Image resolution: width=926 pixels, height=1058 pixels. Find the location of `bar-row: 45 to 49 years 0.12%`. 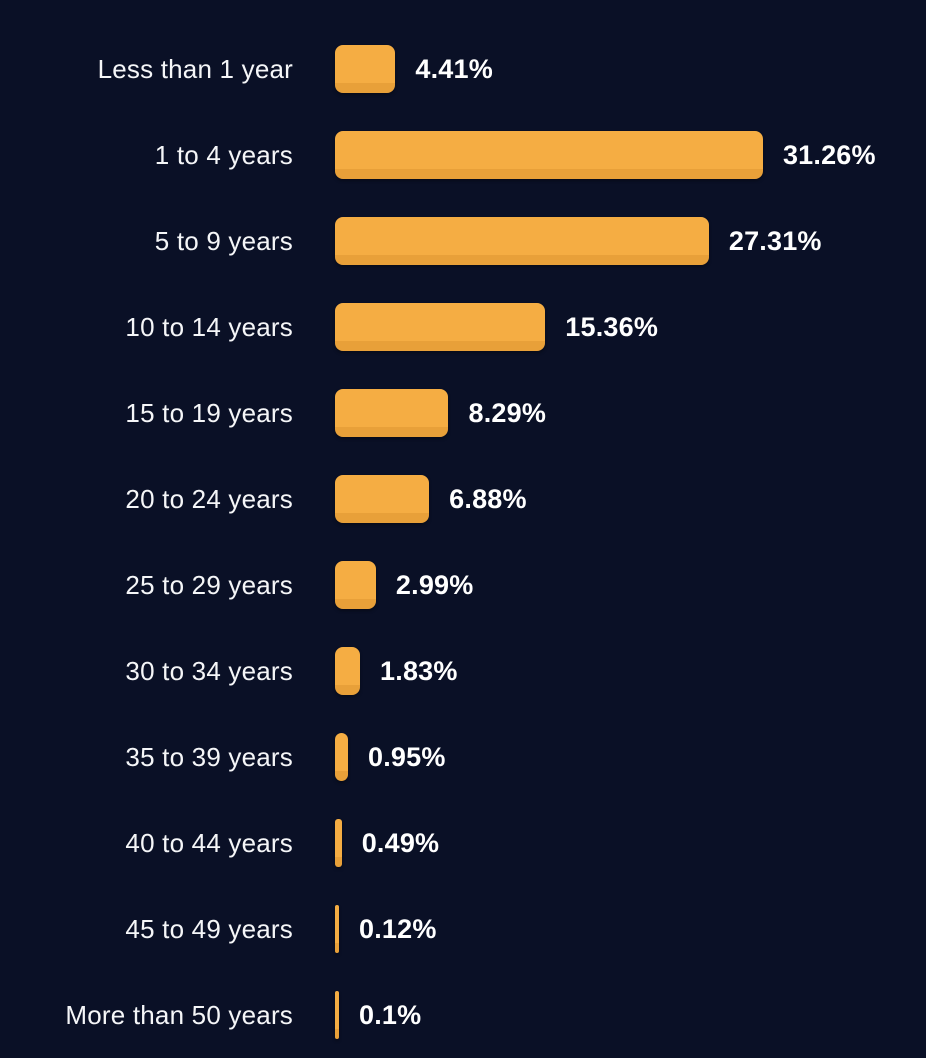

bar-row: 45 to 49 years 0.12% is located at coordinates (463, 929).